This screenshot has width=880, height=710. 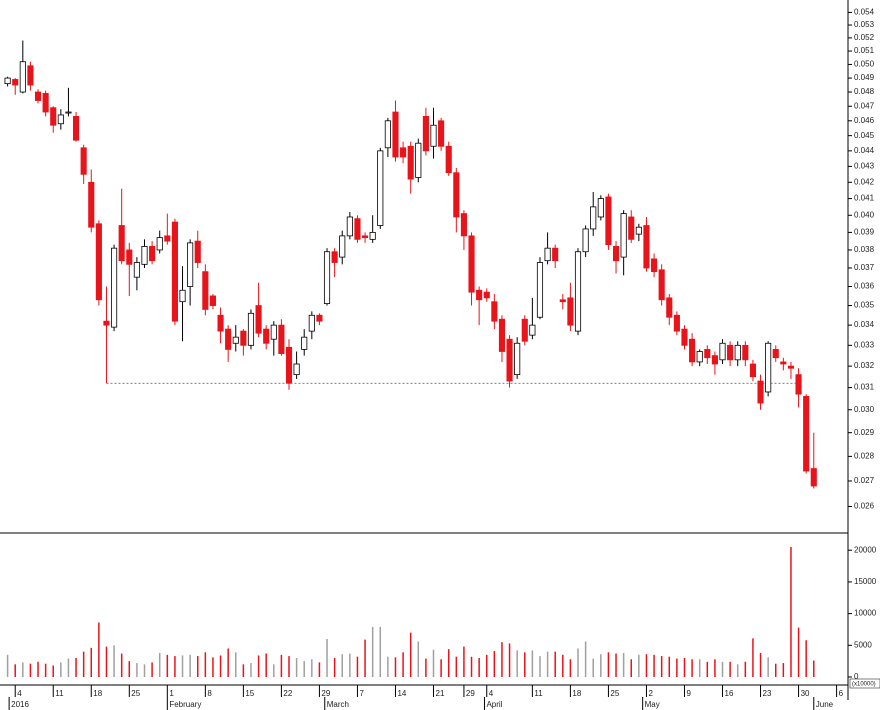 I want to click on x-tick-label: 6, so click(x=841, y=693).